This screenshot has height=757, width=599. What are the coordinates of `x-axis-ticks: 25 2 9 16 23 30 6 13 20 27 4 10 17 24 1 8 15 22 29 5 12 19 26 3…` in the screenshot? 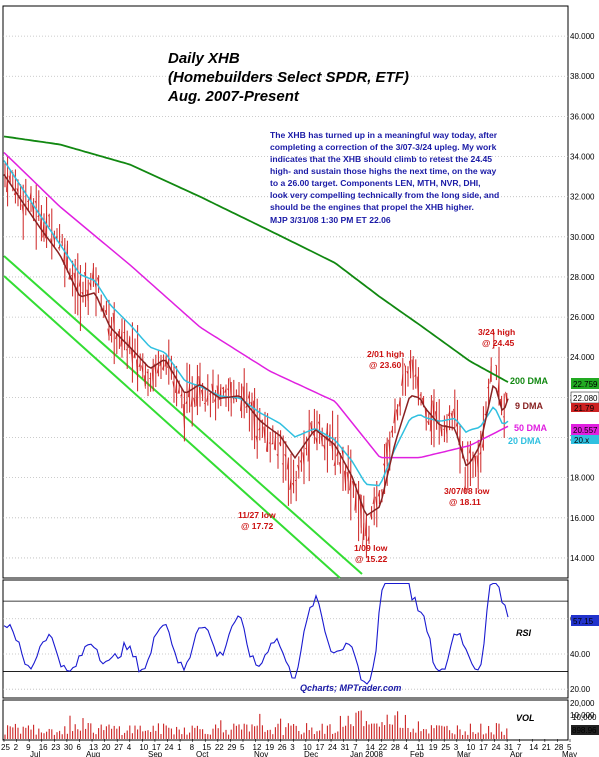 It's located at (289, 748).